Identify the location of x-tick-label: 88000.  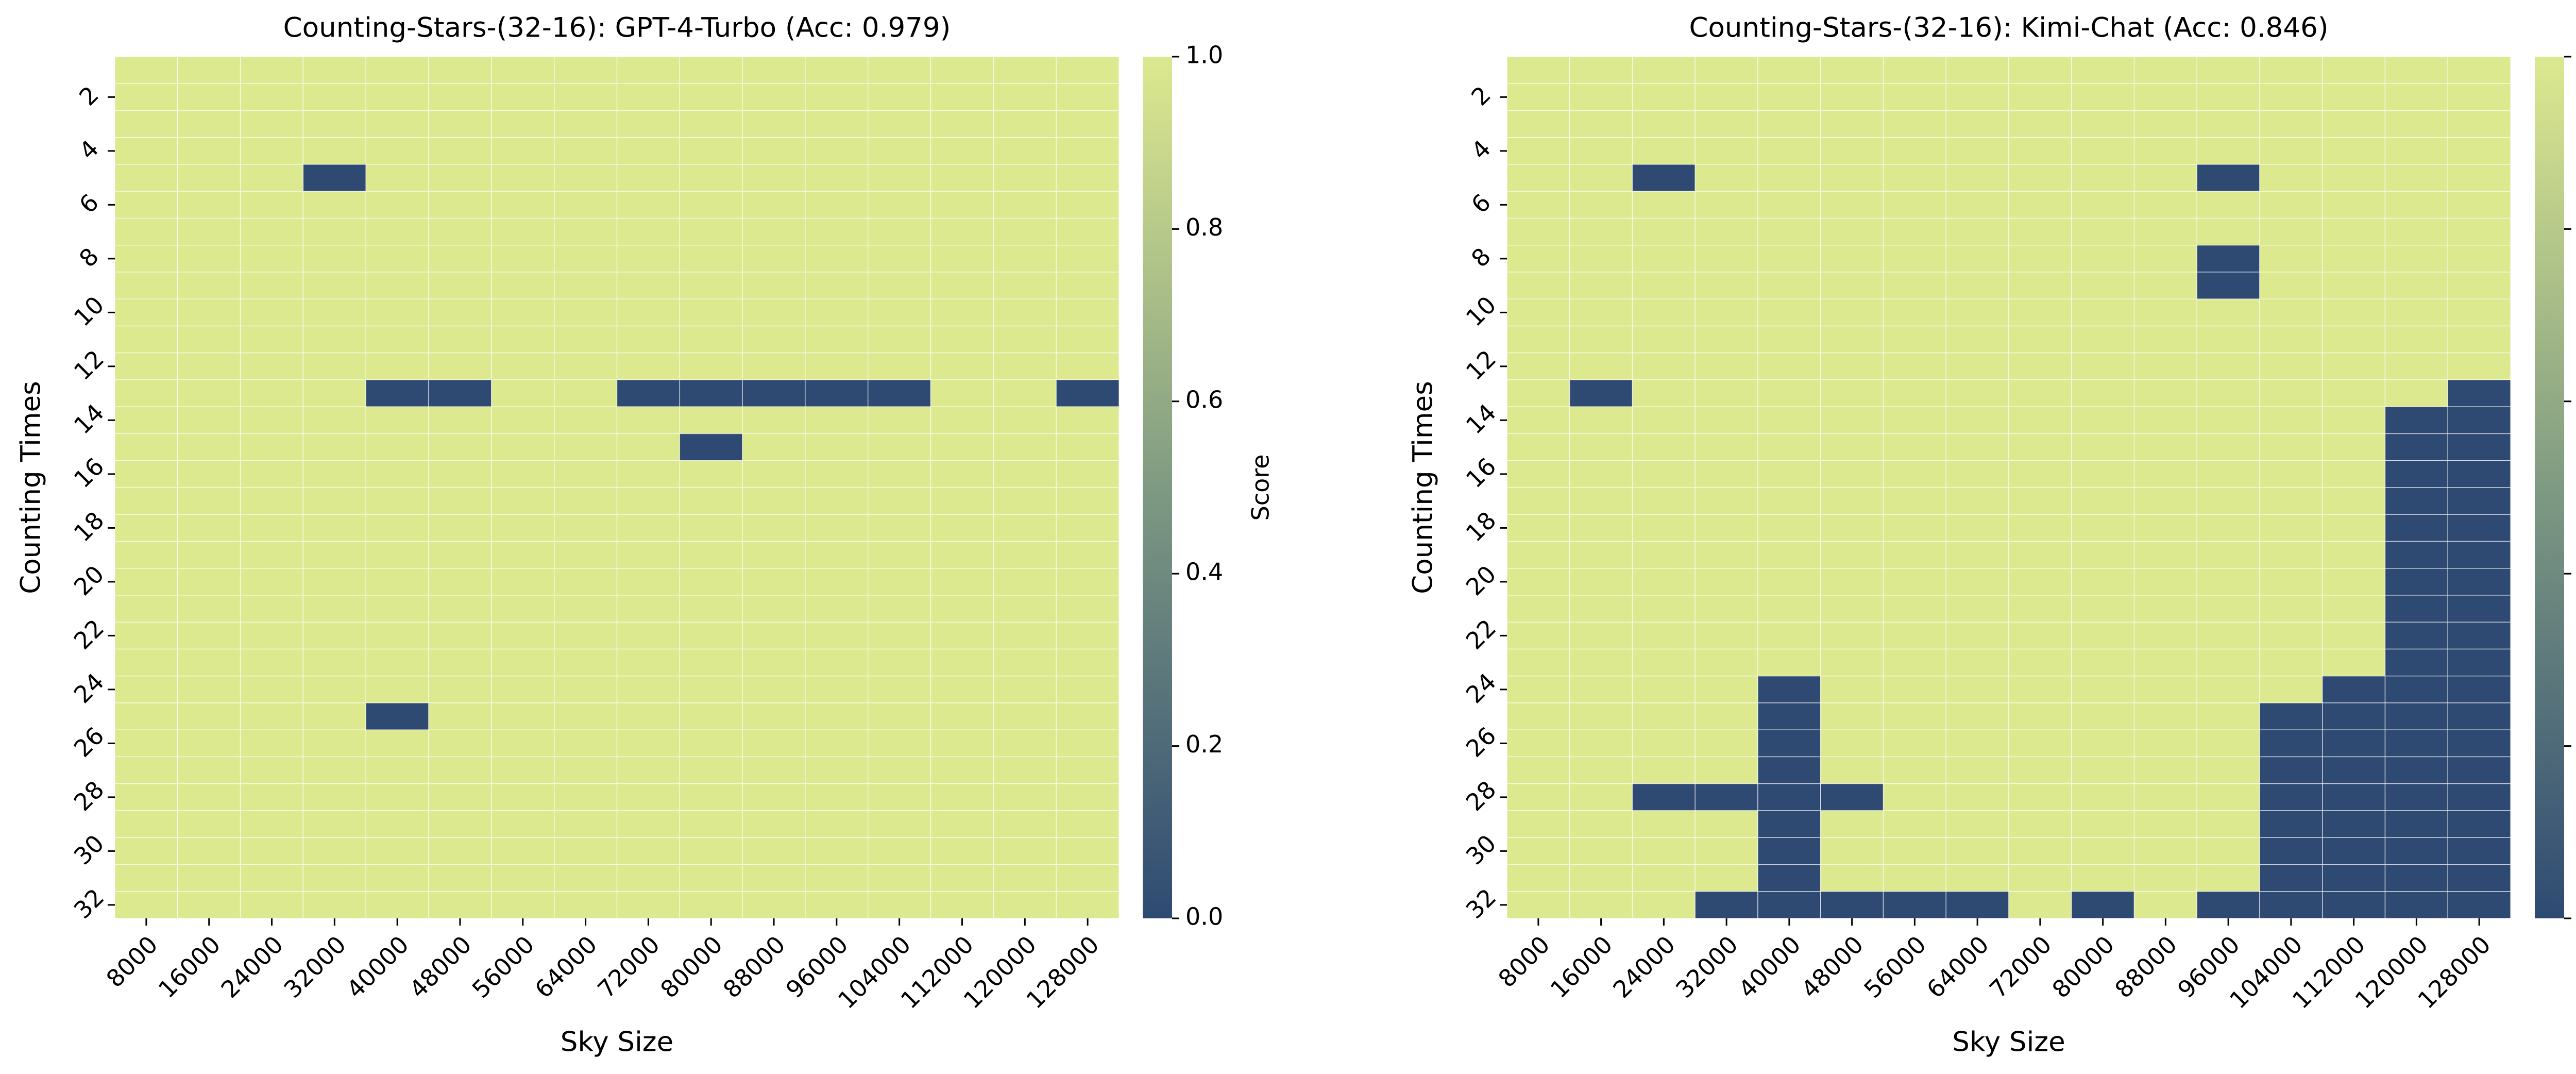
(754, 966).